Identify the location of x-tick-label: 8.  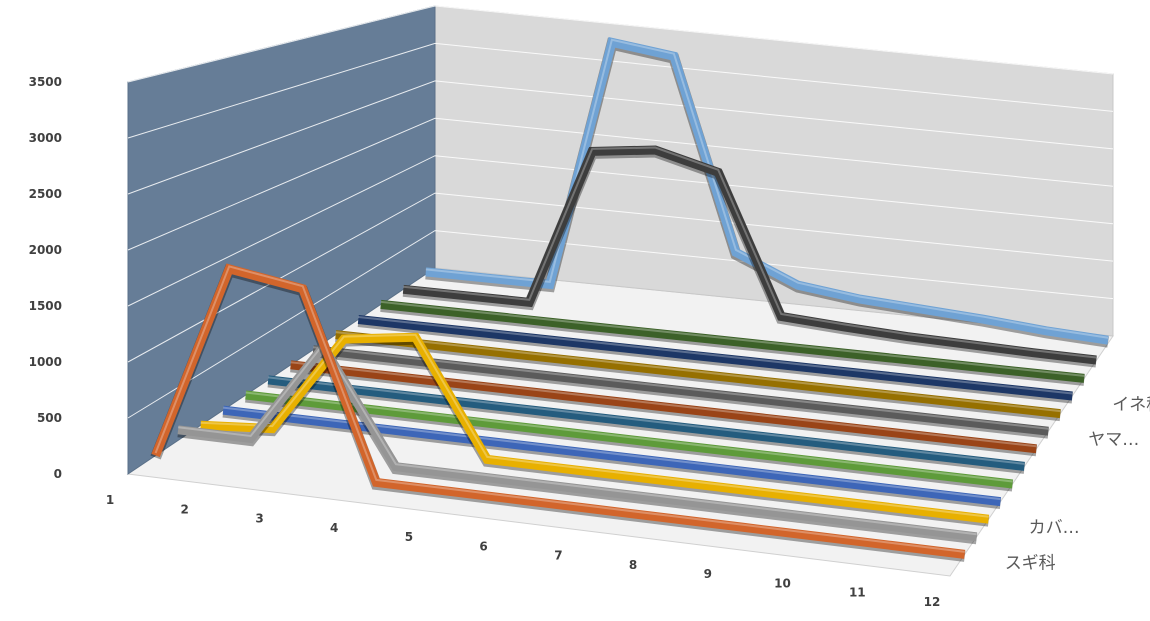
(633, 565).